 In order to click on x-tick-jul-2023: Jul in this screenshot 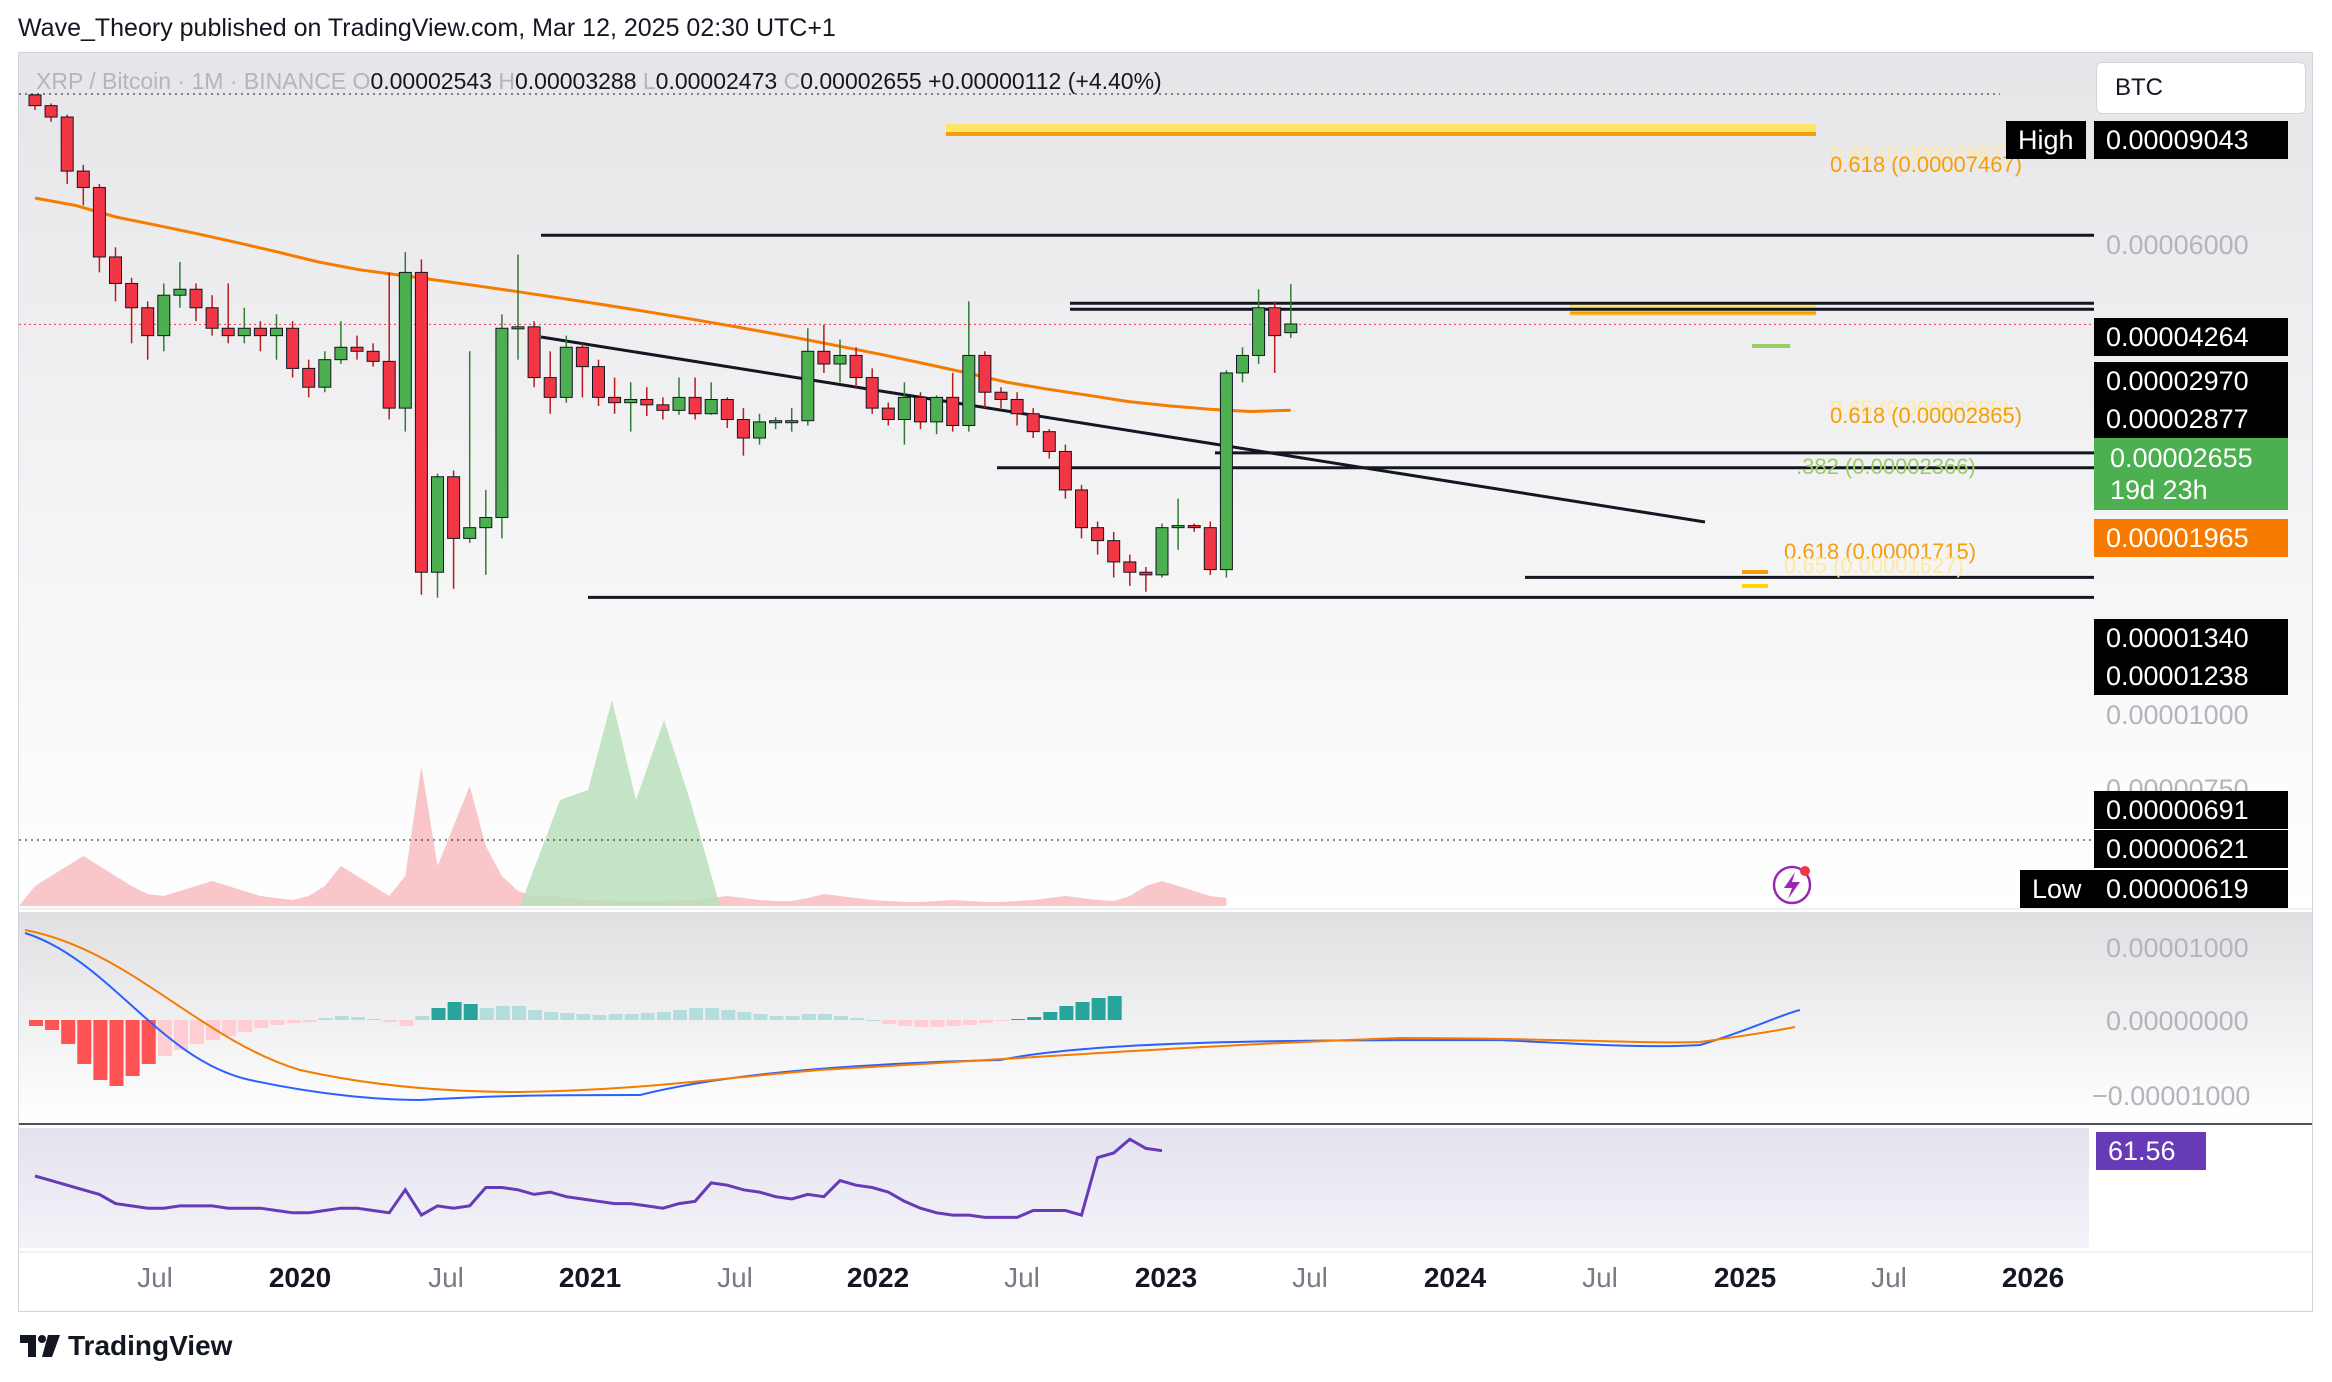, I will do `click(1310, 1277)`.